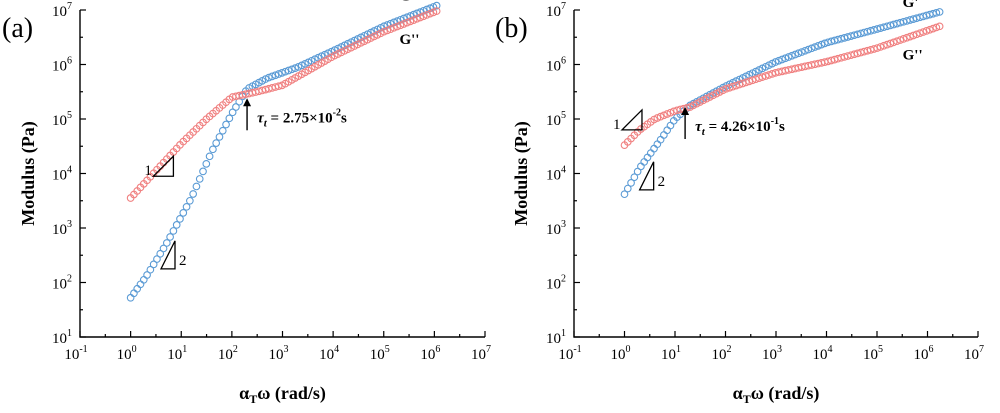  What do you see at coordinates (556, 10) in the screenshot?
I see `y-tick-label: 10⁷` at bounding box center [556, 10].